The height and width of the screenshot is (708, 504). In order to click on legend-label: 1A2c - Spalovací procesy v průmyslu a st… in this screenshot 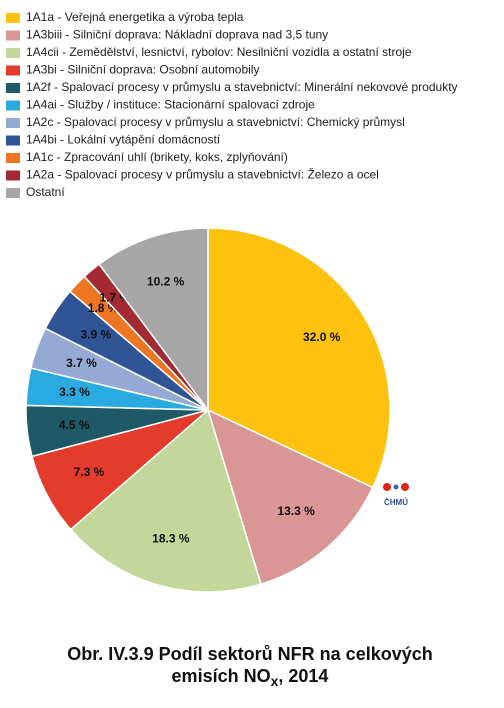, I will do `click(215, 122)`.